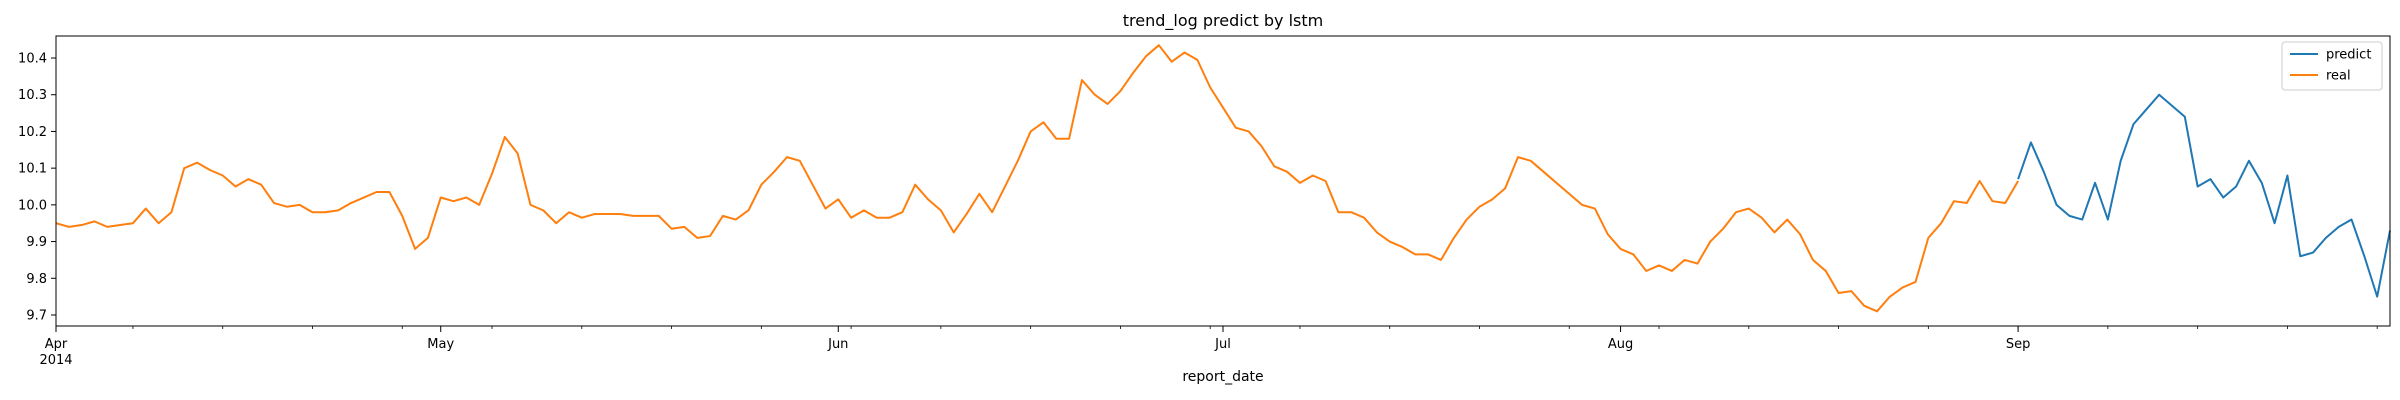 The width and height of the screenshot is (2400, 400). I want to click on x-tick-label: Aug, so click(1620, 344).